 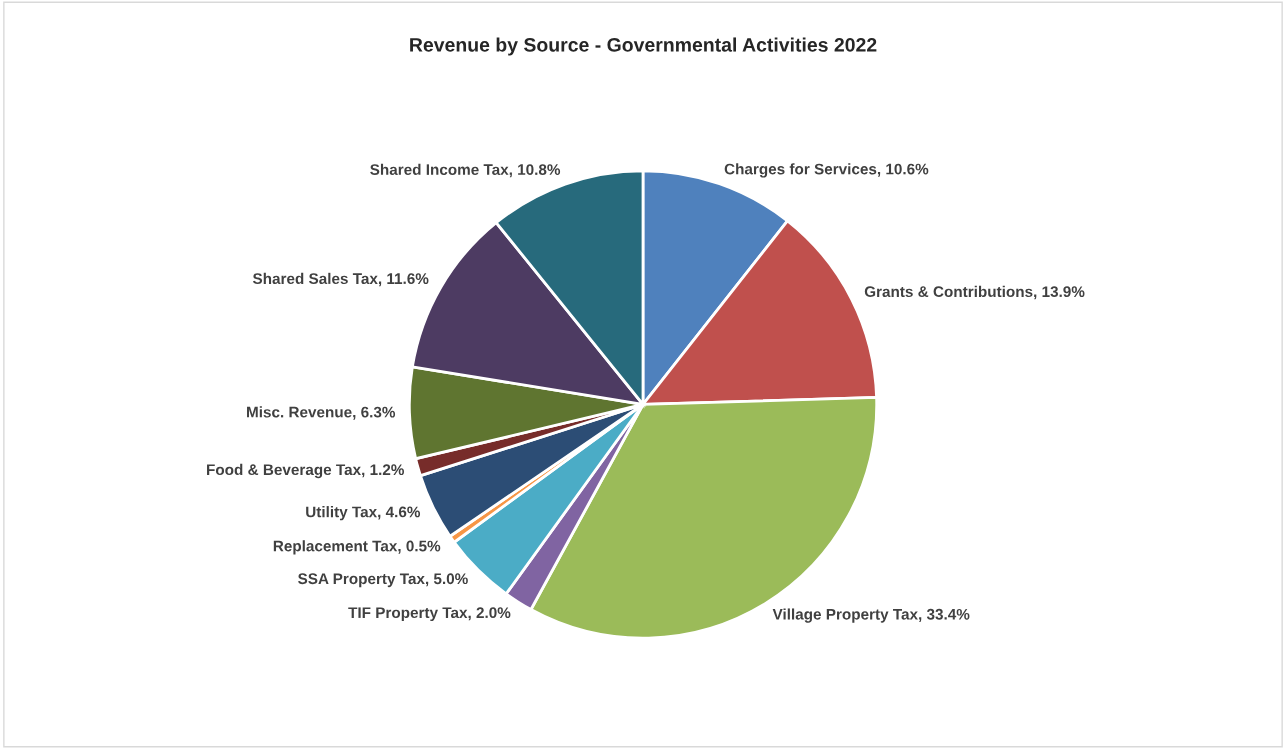 I want to click on slice-label: Shared Income Tax, 10.8%, so click(x=465, y=170).